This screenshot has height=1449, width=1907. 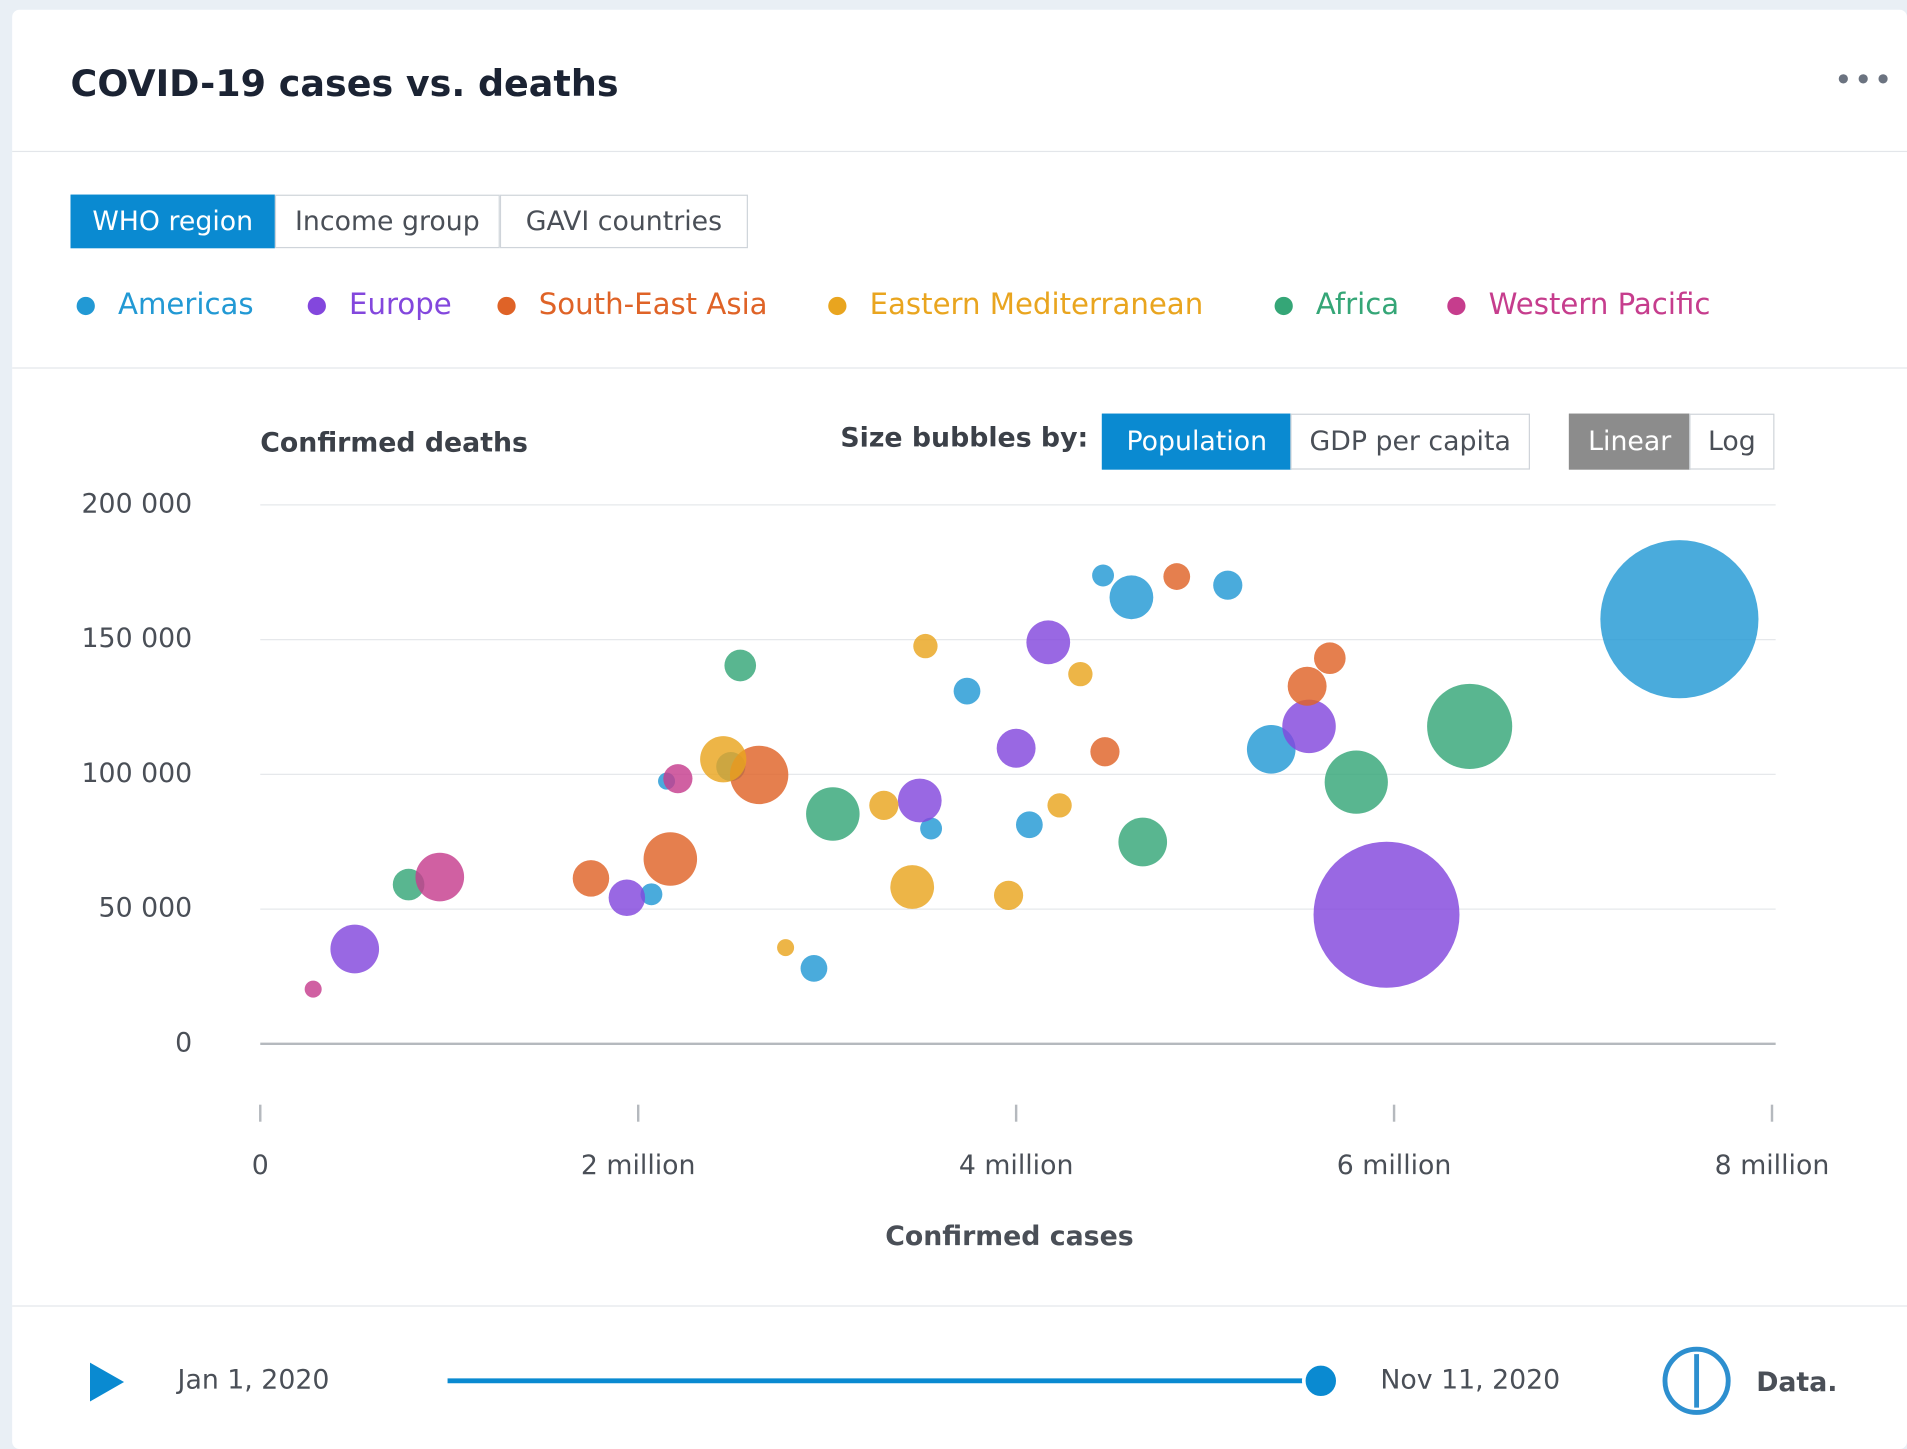 What do you see at coordinates (387, 221) in the screenshot?
I see `tab: Income group` at bounding box center [387, 221].